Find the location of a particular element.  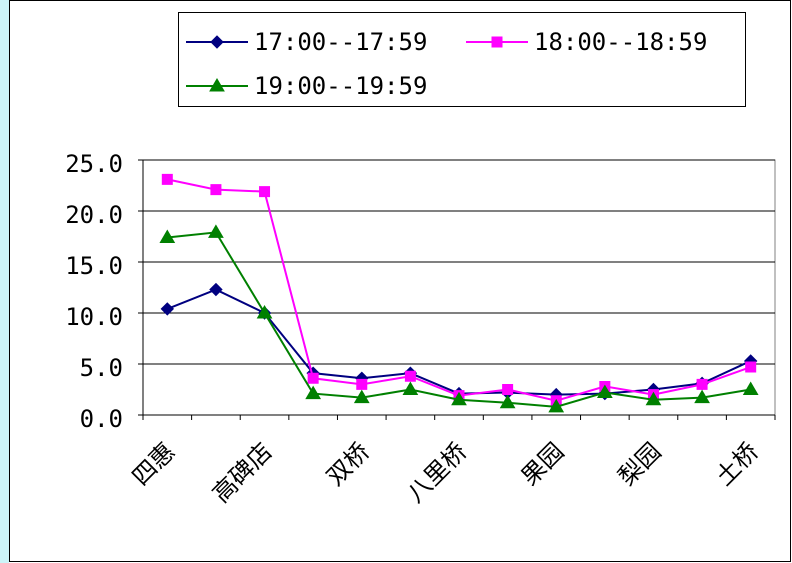

y-tick-label: 5.0 is located at coordinates (101, 368).